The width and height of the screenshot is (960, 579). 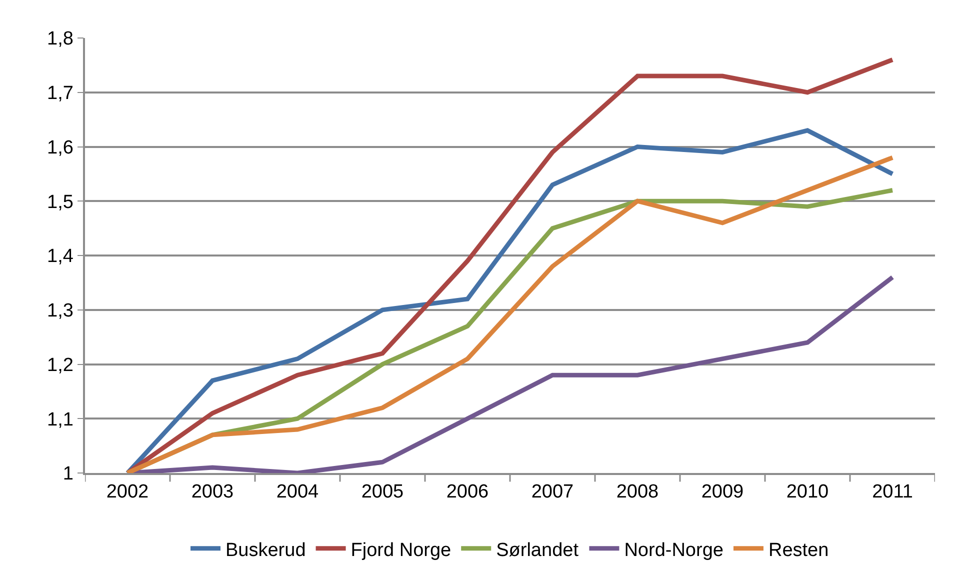 I want to click on y-tick-label: 1,4, so click(x=60, y=257).